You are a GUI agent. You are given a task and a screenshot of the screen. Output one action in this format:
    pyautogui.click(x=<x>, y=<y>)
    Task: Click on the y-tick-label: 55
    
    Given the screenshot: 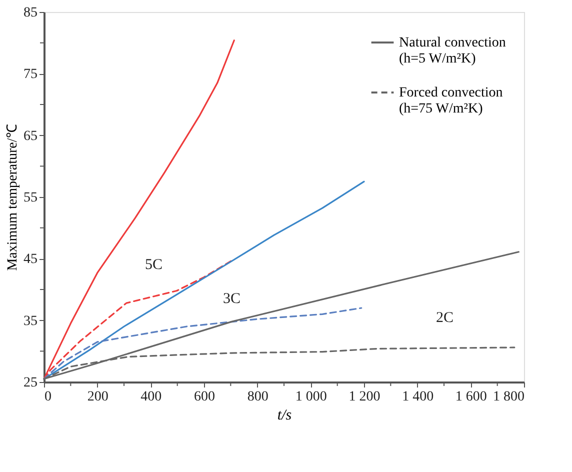 What is the action you would take?
    pyautogui.click(x=31, y=198)
    